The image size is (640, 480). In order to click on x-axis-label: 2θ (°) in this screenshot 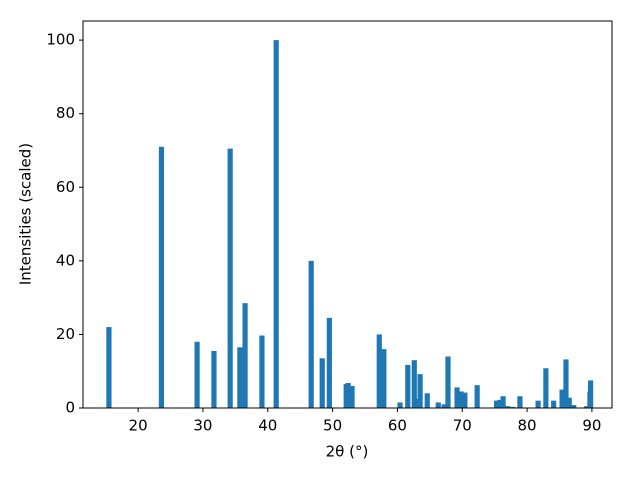, I will do `click(347, 452)`.